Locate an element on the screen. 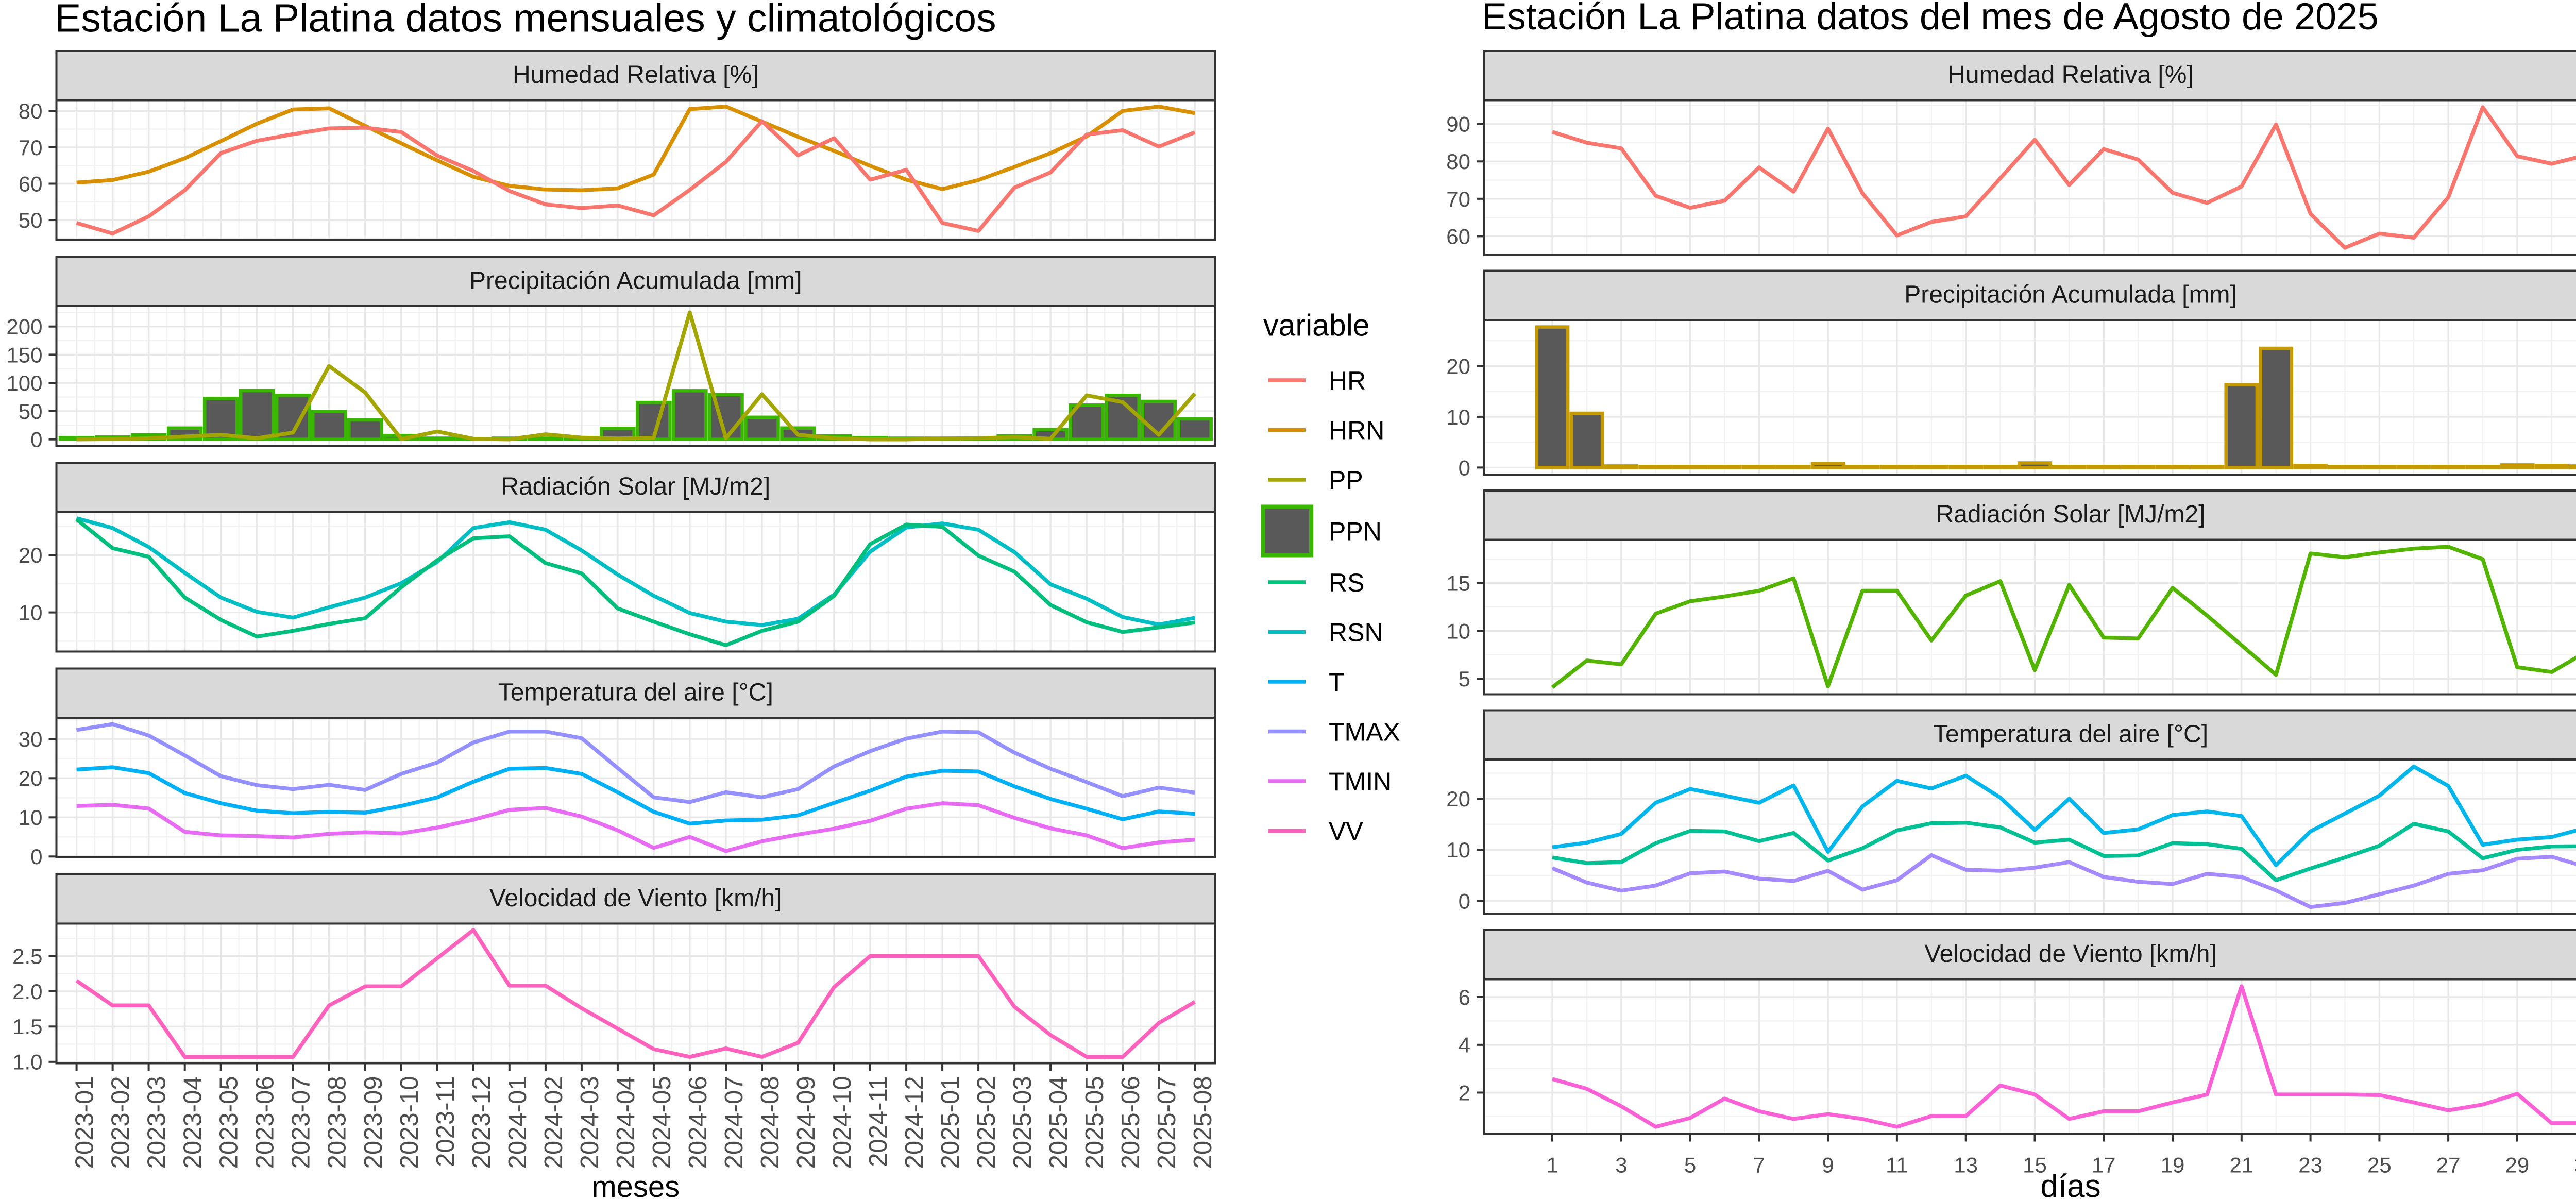  svg-text: 2.0 is located at coordinates (27, 992).